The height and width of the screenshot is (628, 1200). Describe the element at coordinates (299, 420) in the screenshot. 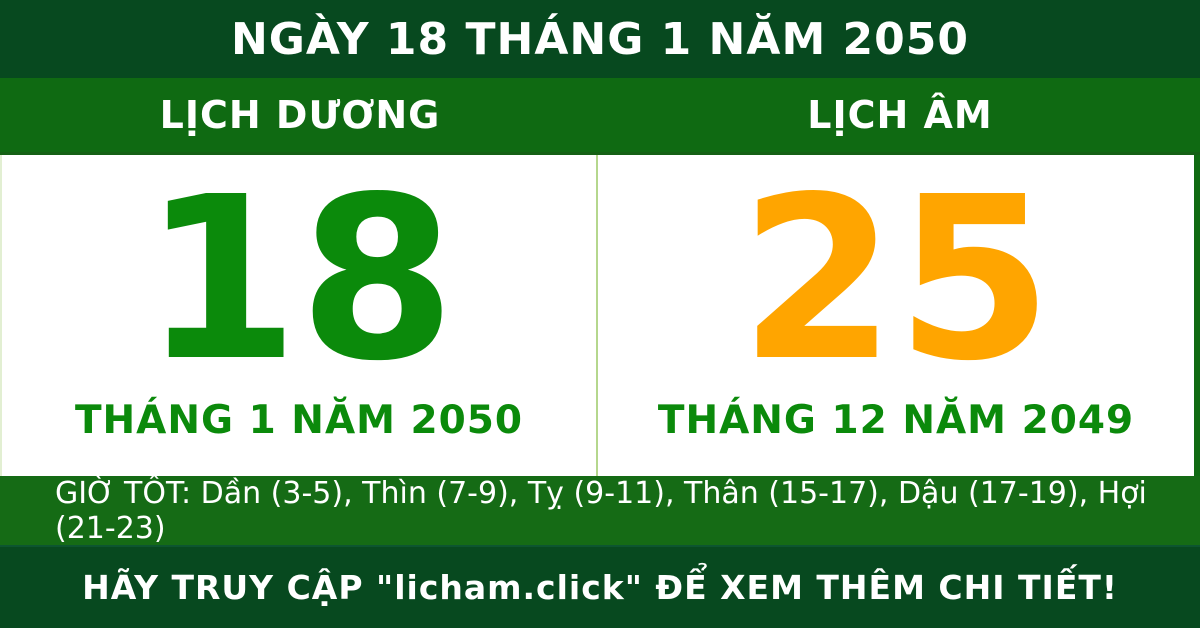

I see `solar-month-year: THÁNG 1 NĂM 2050` at that location.